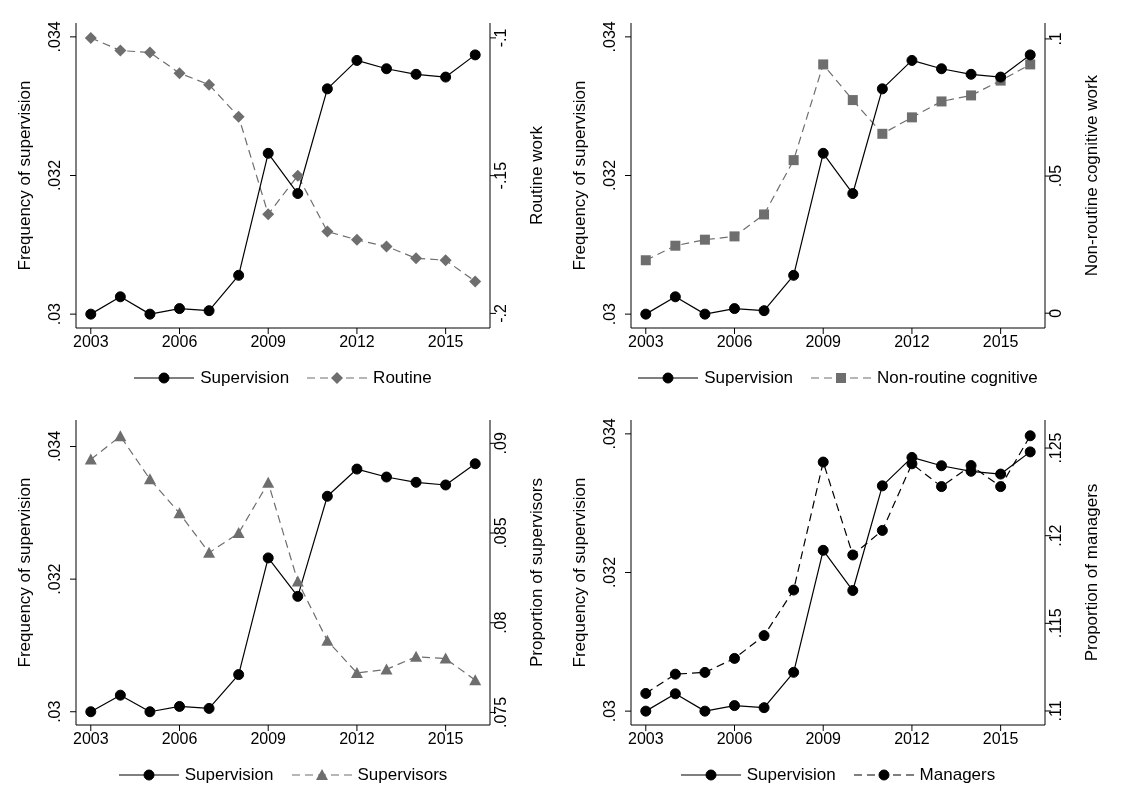  Describe the element at coordinates (1091, 175) in the screenshot. I see `y2-axis-title: Non-routine cognitive work` at that location.